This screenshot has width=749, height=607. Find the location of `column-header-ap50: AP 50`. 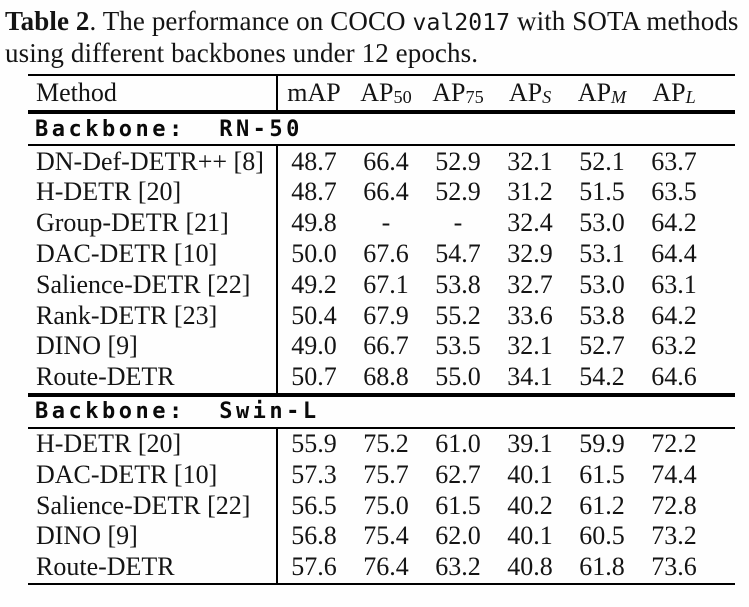

column-header-ap50: AP 50 is located at coordinates (386, 93).